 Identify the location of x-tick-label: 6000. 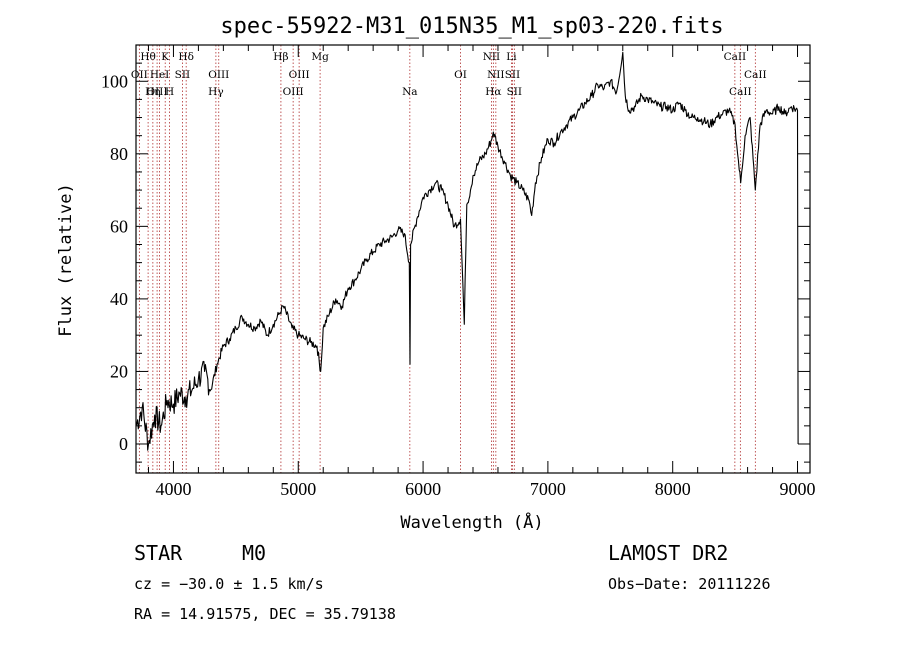
(423, 489).